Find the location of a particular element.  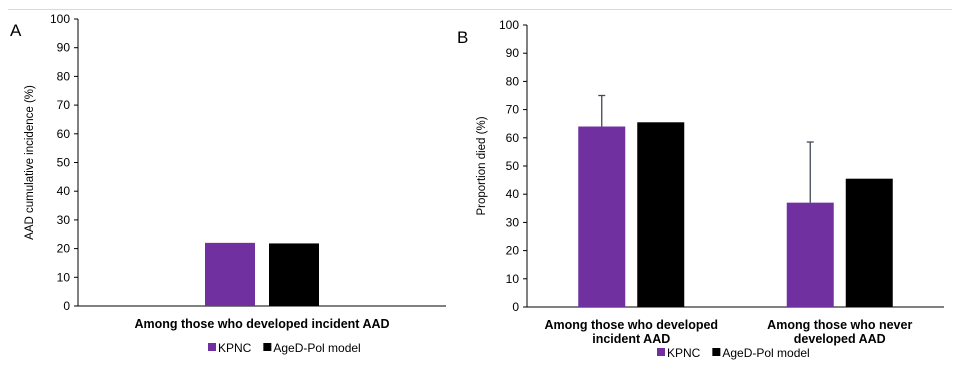

panel-label: B is located at coordinates (462, 37).